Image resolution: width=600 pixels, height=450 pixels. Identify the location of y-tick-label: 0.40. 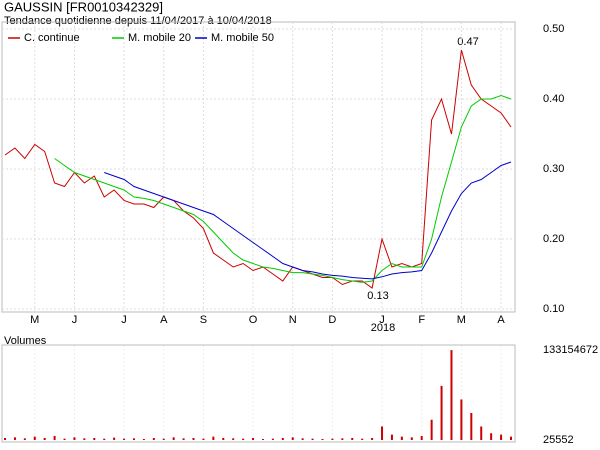
(553, 99).